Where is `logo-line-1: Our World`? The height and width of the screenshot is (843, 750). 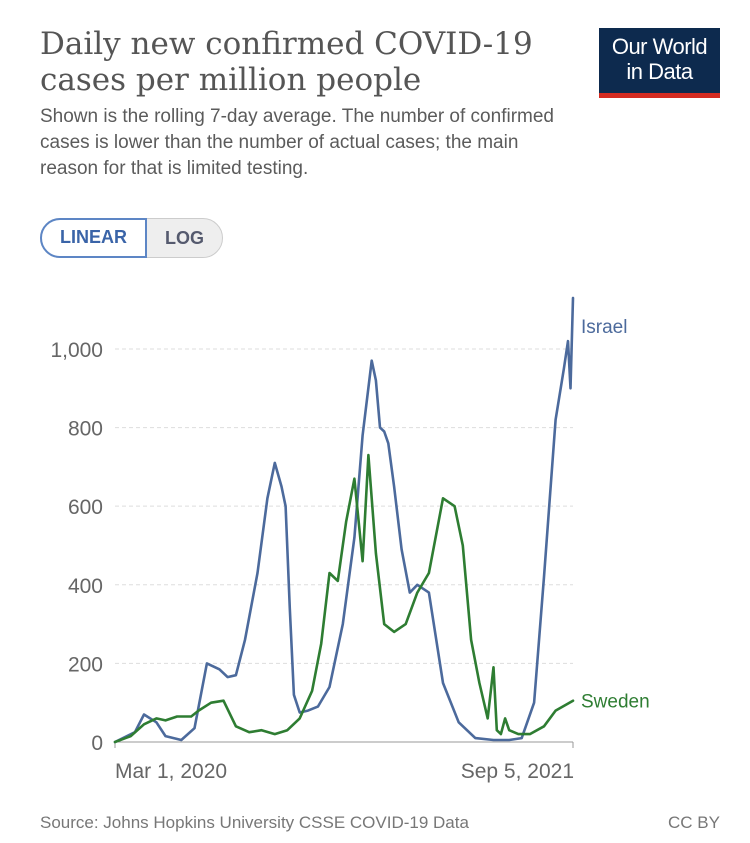
logo-line-1: Our World is located at coordinates (659, 46).